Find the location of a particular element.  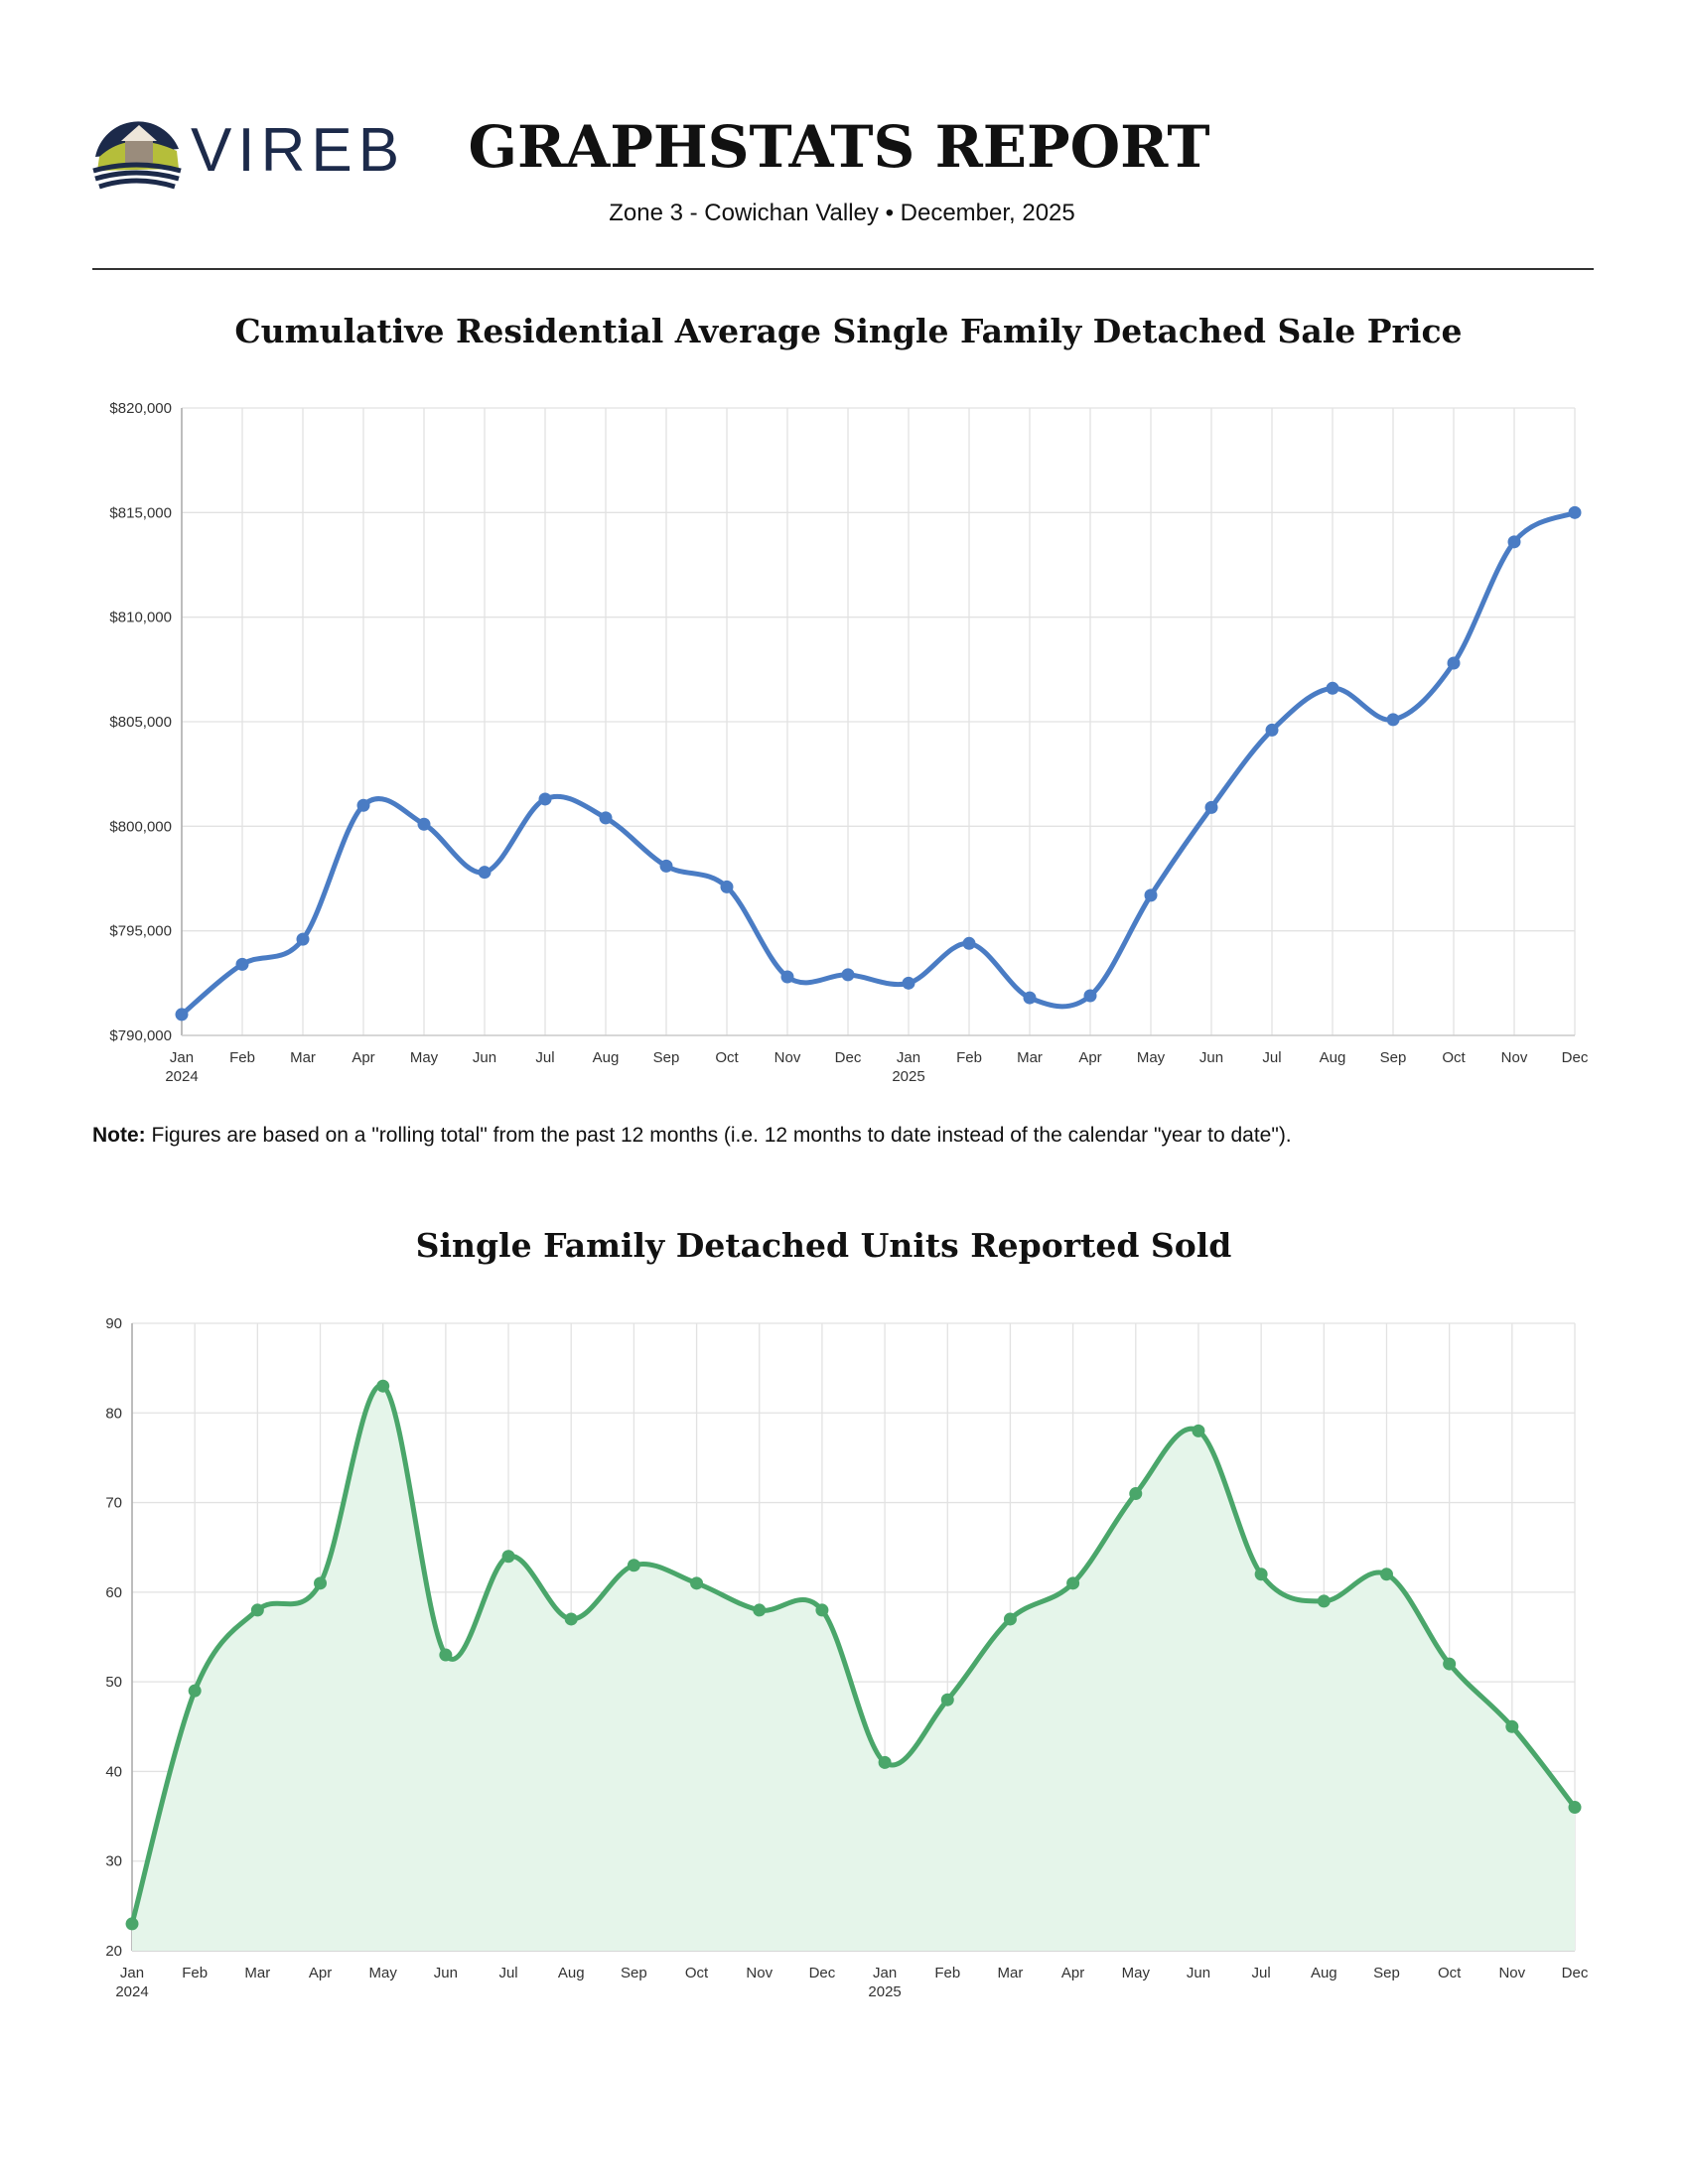

logo-text: VIREB is located at coordinates (298, 150).